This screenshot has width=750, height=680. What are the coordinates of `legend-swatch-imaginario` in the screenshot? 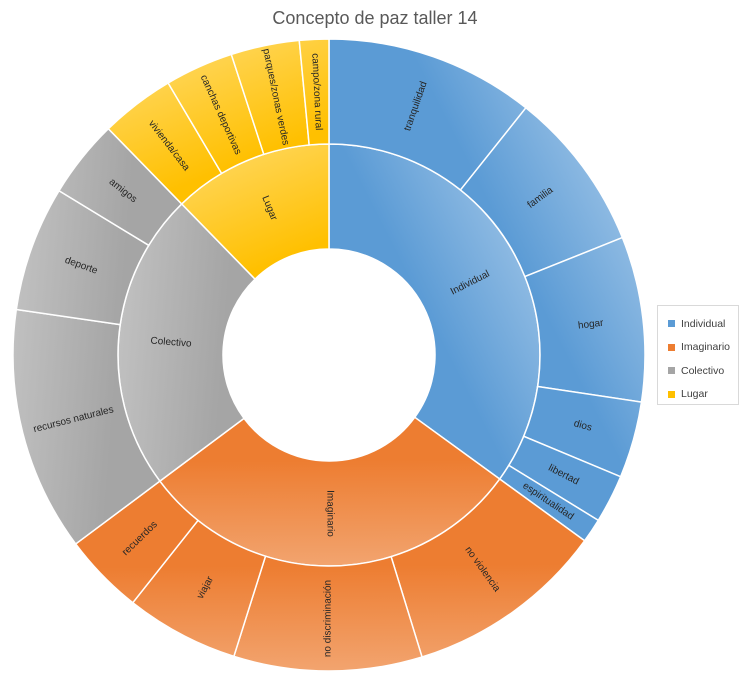 It's located at (671, 347).